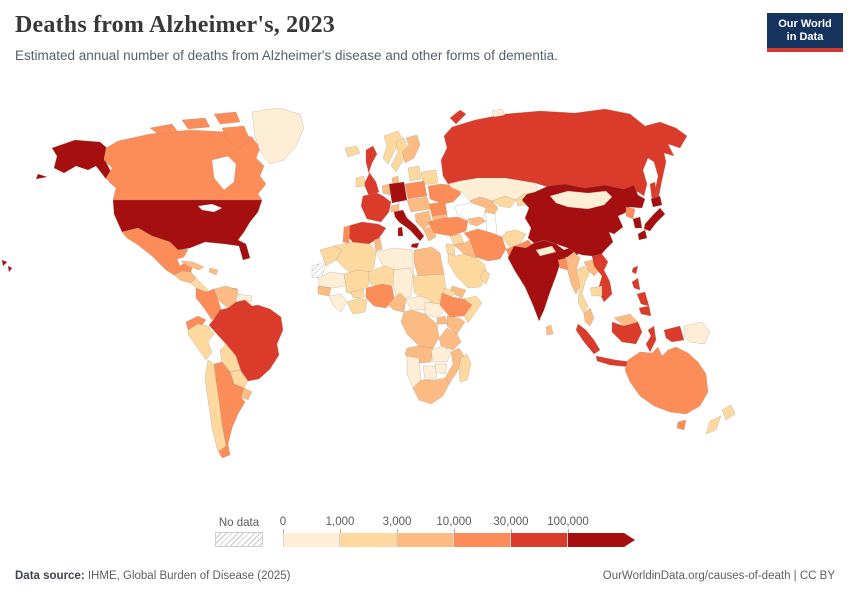  Describe the element at coordinates (398, 192) in the screenshot. I see `country-germany` at that location.